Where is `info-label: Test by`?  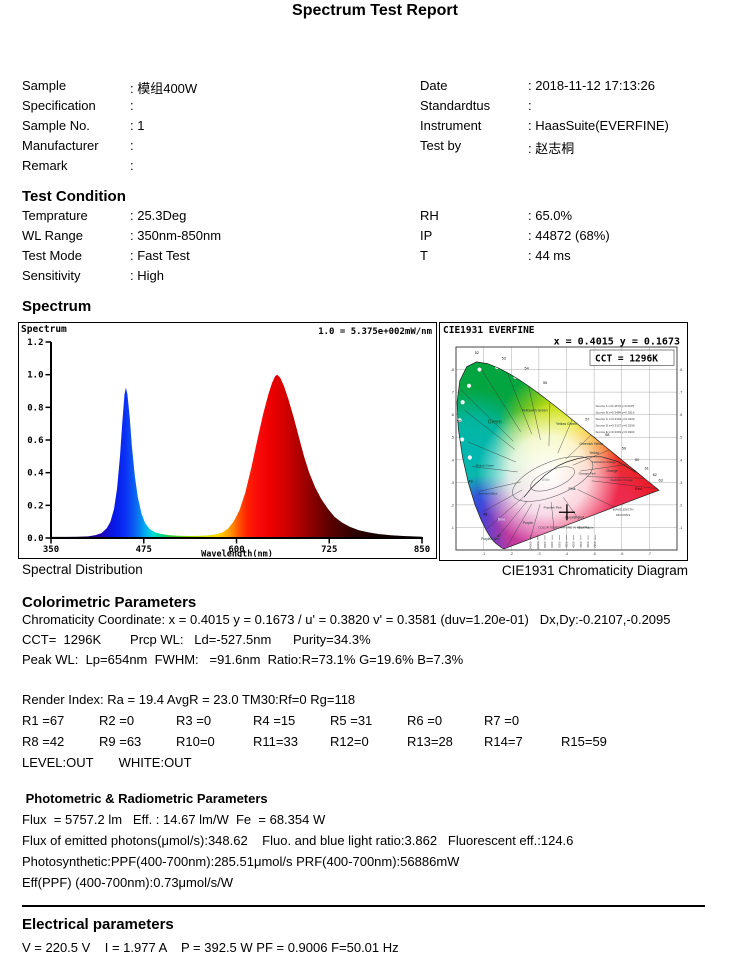 info-label: Test by is located at coordinates (441, 145).